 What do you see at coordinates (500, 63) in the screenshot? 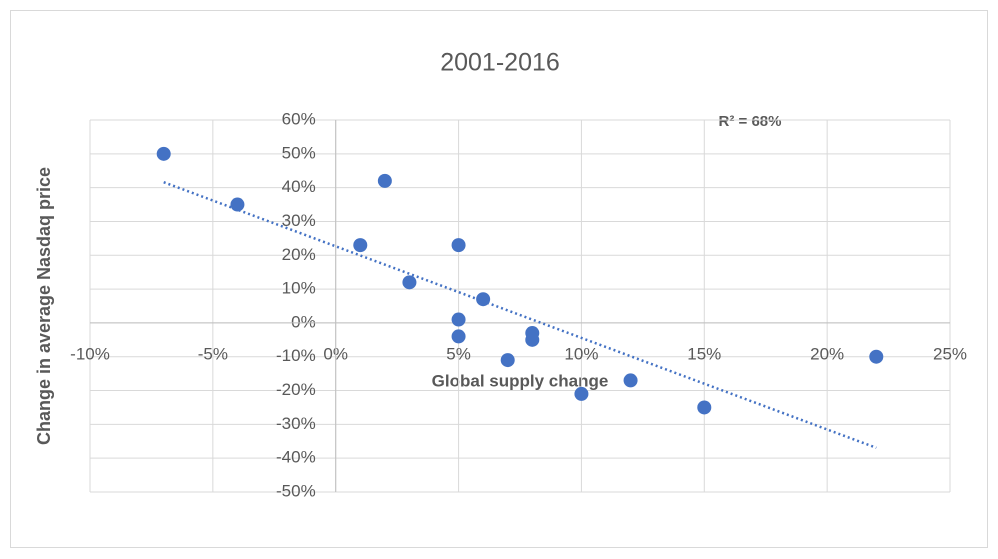
I see `chart-title: 2001-2016` at bounding box center [500, 63].